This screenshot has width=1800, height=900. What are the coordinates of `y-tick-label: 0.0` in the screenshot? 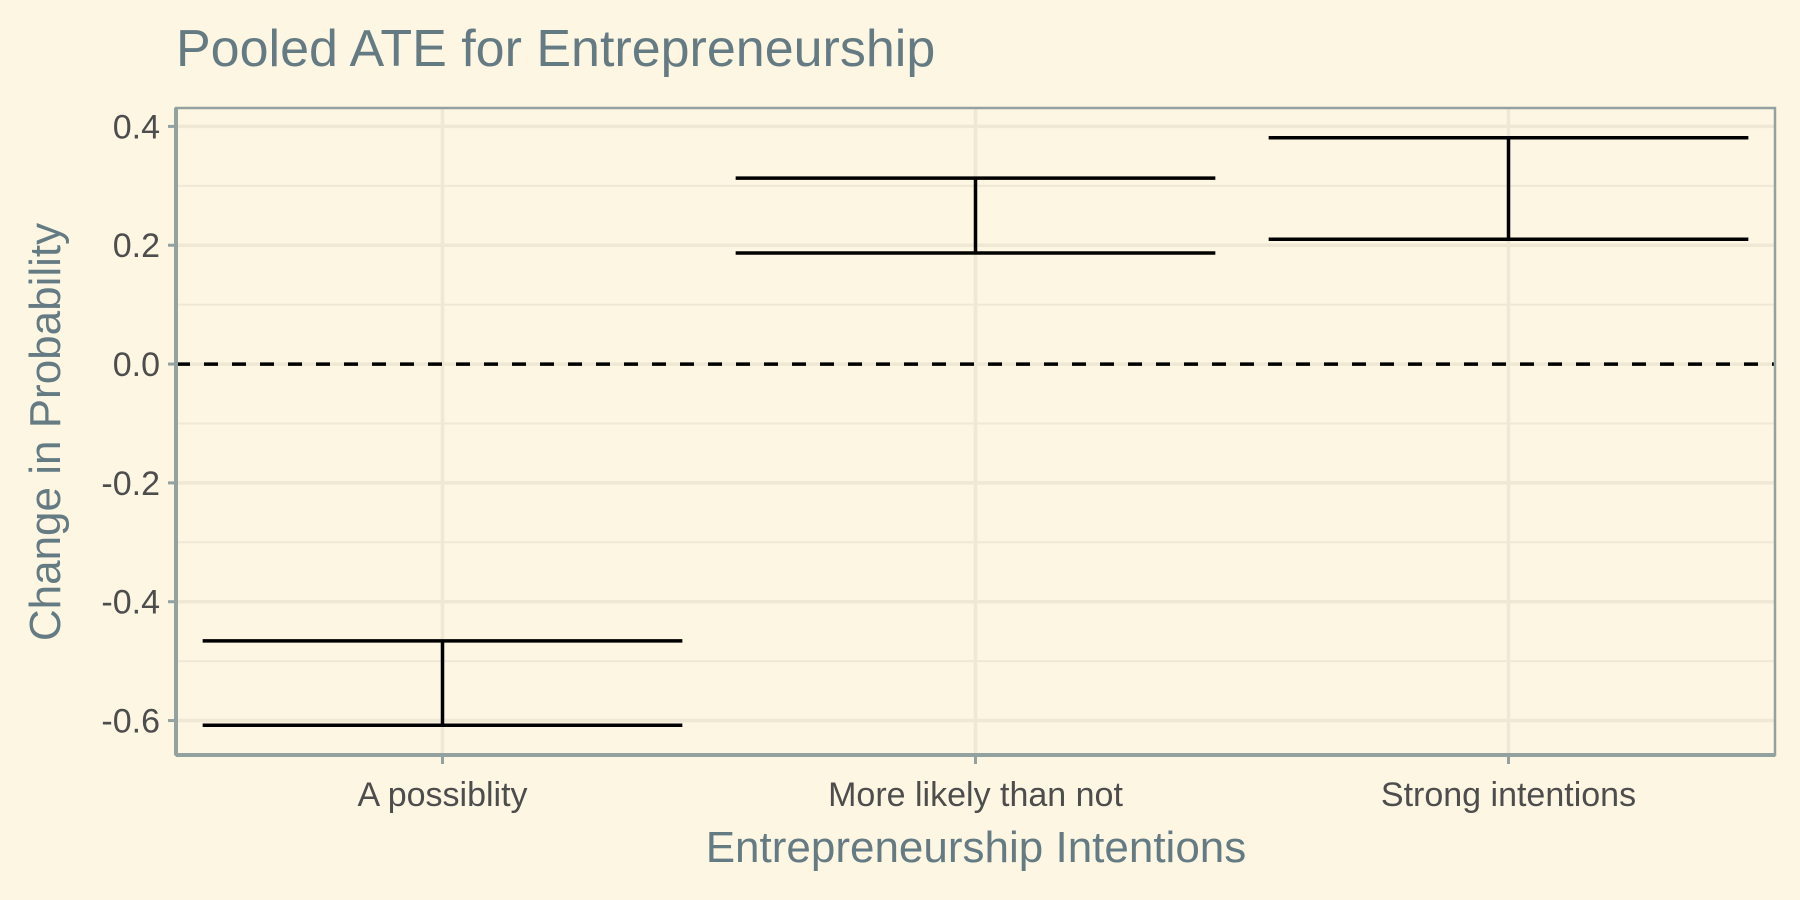 It's located at (136, 365).